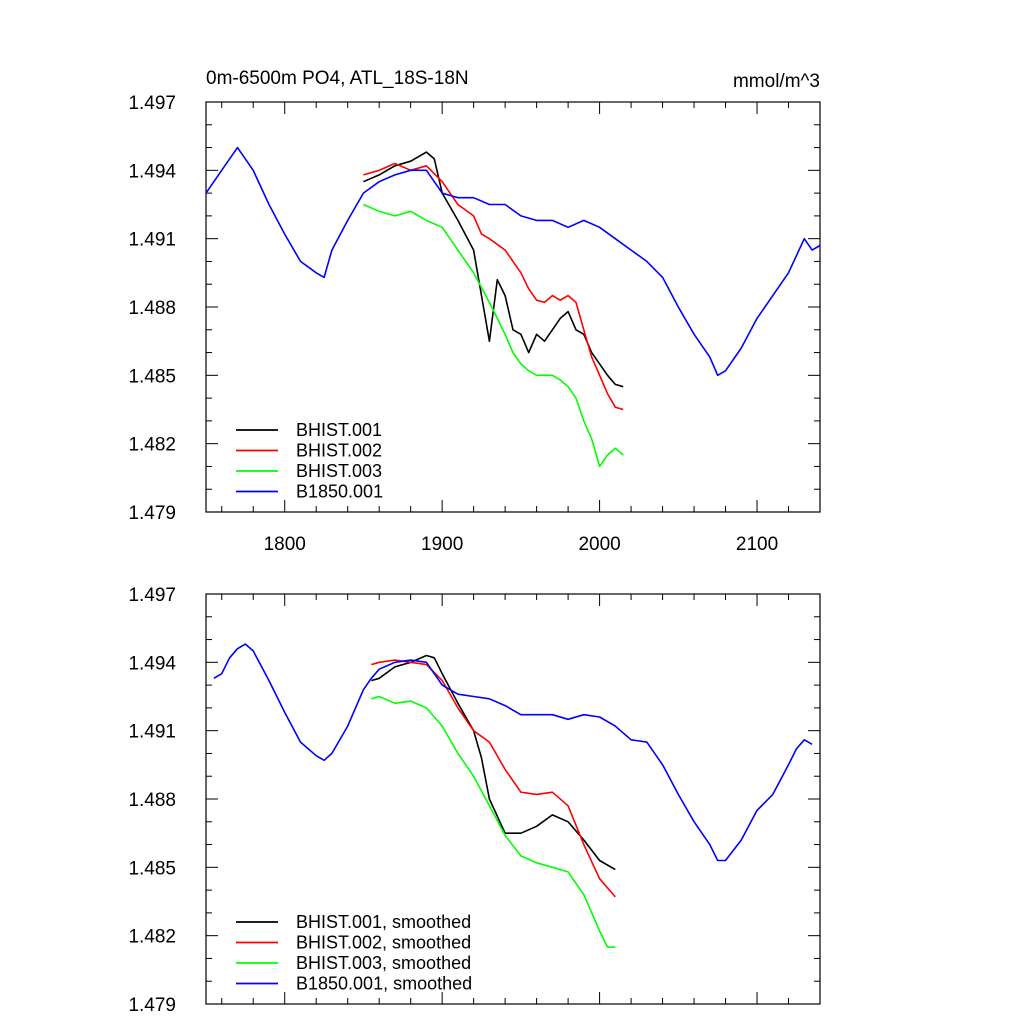  I want to click on legend-label: BHIST.003, smoothed, so click(383, 963).